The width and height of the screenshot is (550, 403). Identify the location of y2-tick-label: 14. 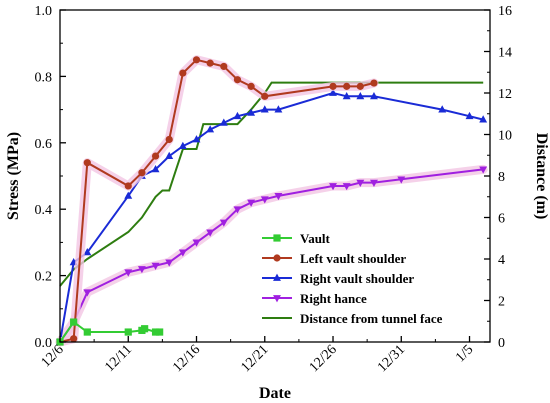
(505, 53).